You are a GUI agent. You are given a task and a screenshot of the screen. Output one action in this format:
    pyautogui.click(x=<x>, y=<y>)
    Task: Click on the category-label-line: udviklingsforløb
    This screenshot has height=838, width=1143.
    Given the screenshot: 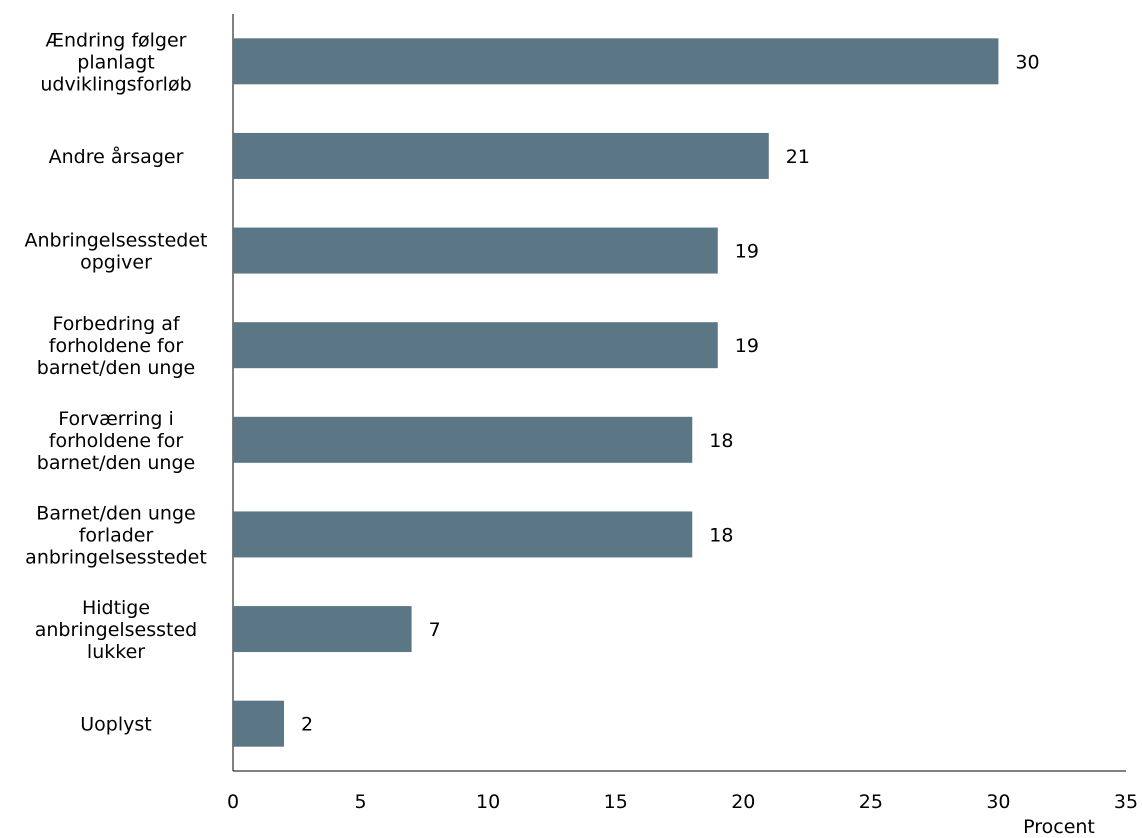 What is the action you would take?
    pyautogui.click(x=115, y=84)
    